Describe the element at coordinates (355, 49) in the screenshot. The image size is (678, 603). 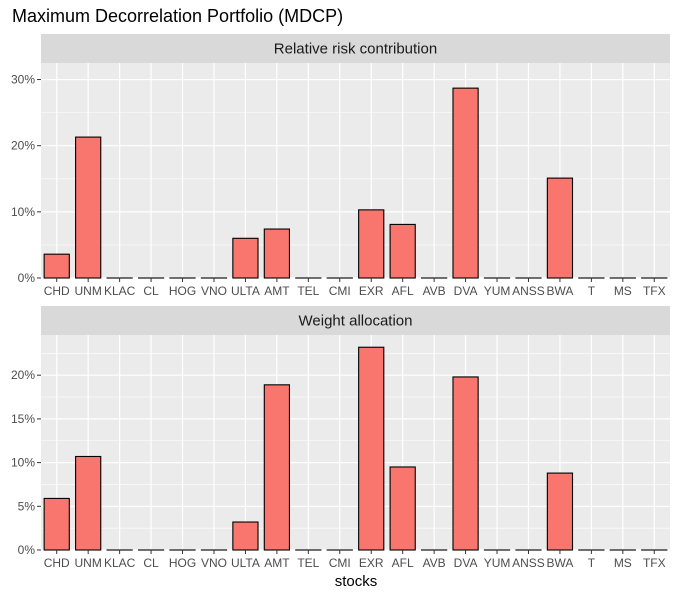
I see `facet-strip-label: Relative risk contribution` at that location.